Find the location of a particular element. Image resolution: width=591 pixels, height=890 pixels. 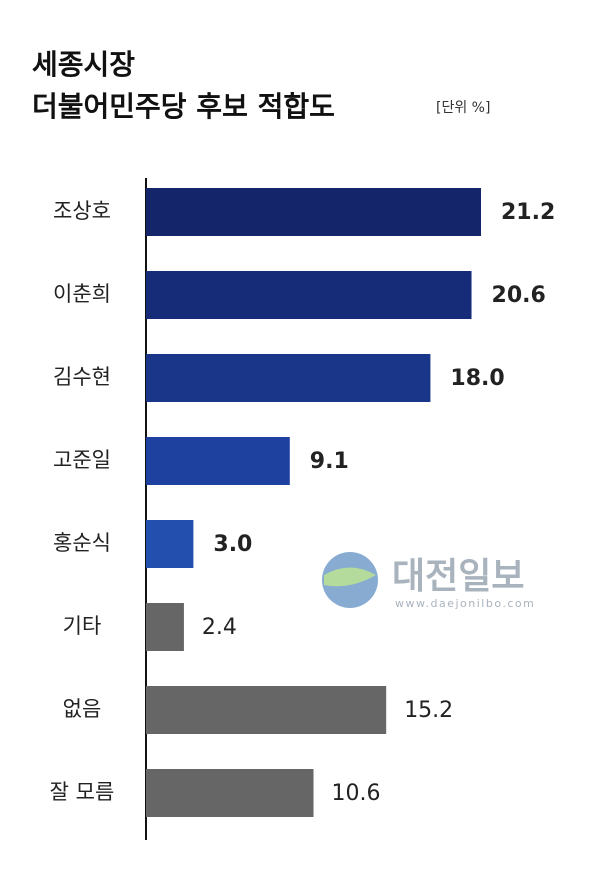

unit-note: [단위 %] is located at coordinates (463, 108).